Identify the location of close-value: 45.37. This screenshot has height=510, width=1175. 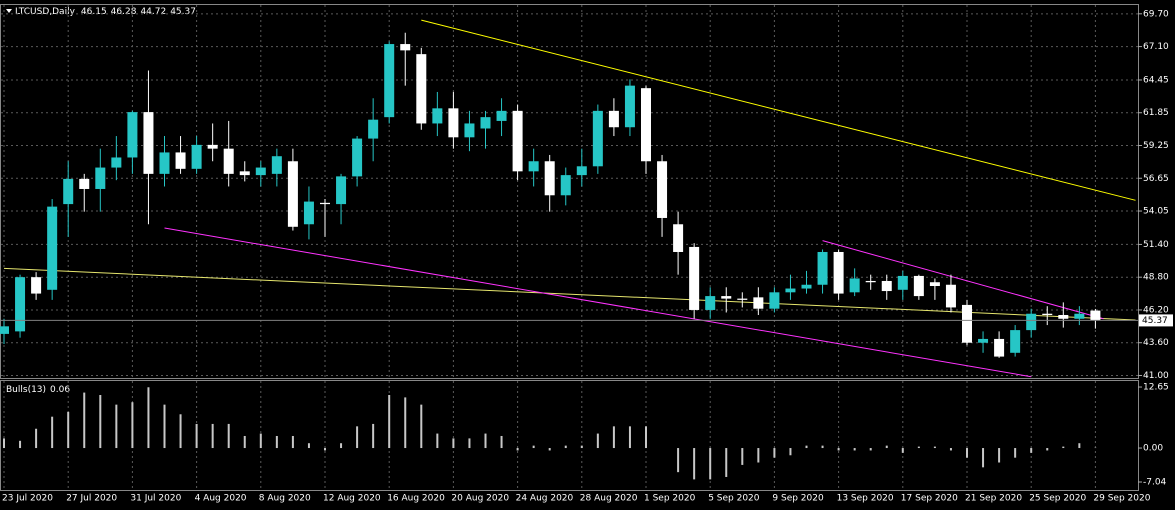
(183, 12).